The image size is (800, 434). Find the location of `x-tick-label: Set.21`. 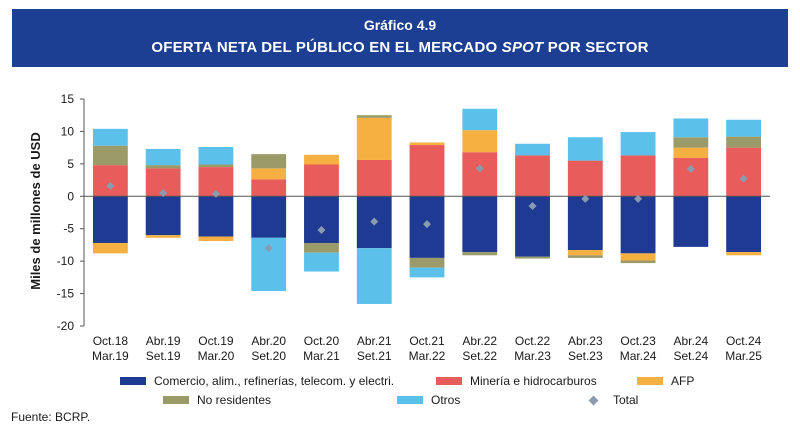

x-tick-label: Set.21 is located at coordinates (374, 356).